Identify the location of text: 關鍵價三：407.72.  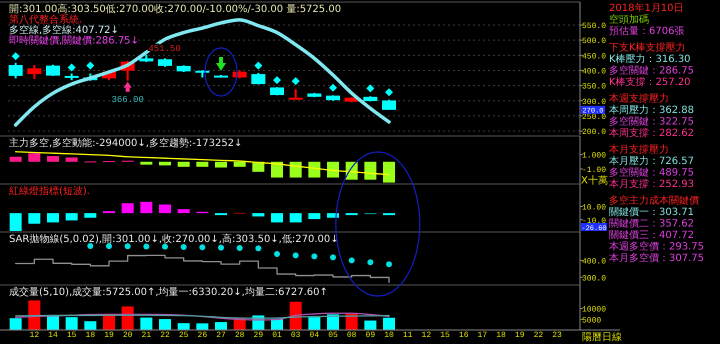
(651, 235).